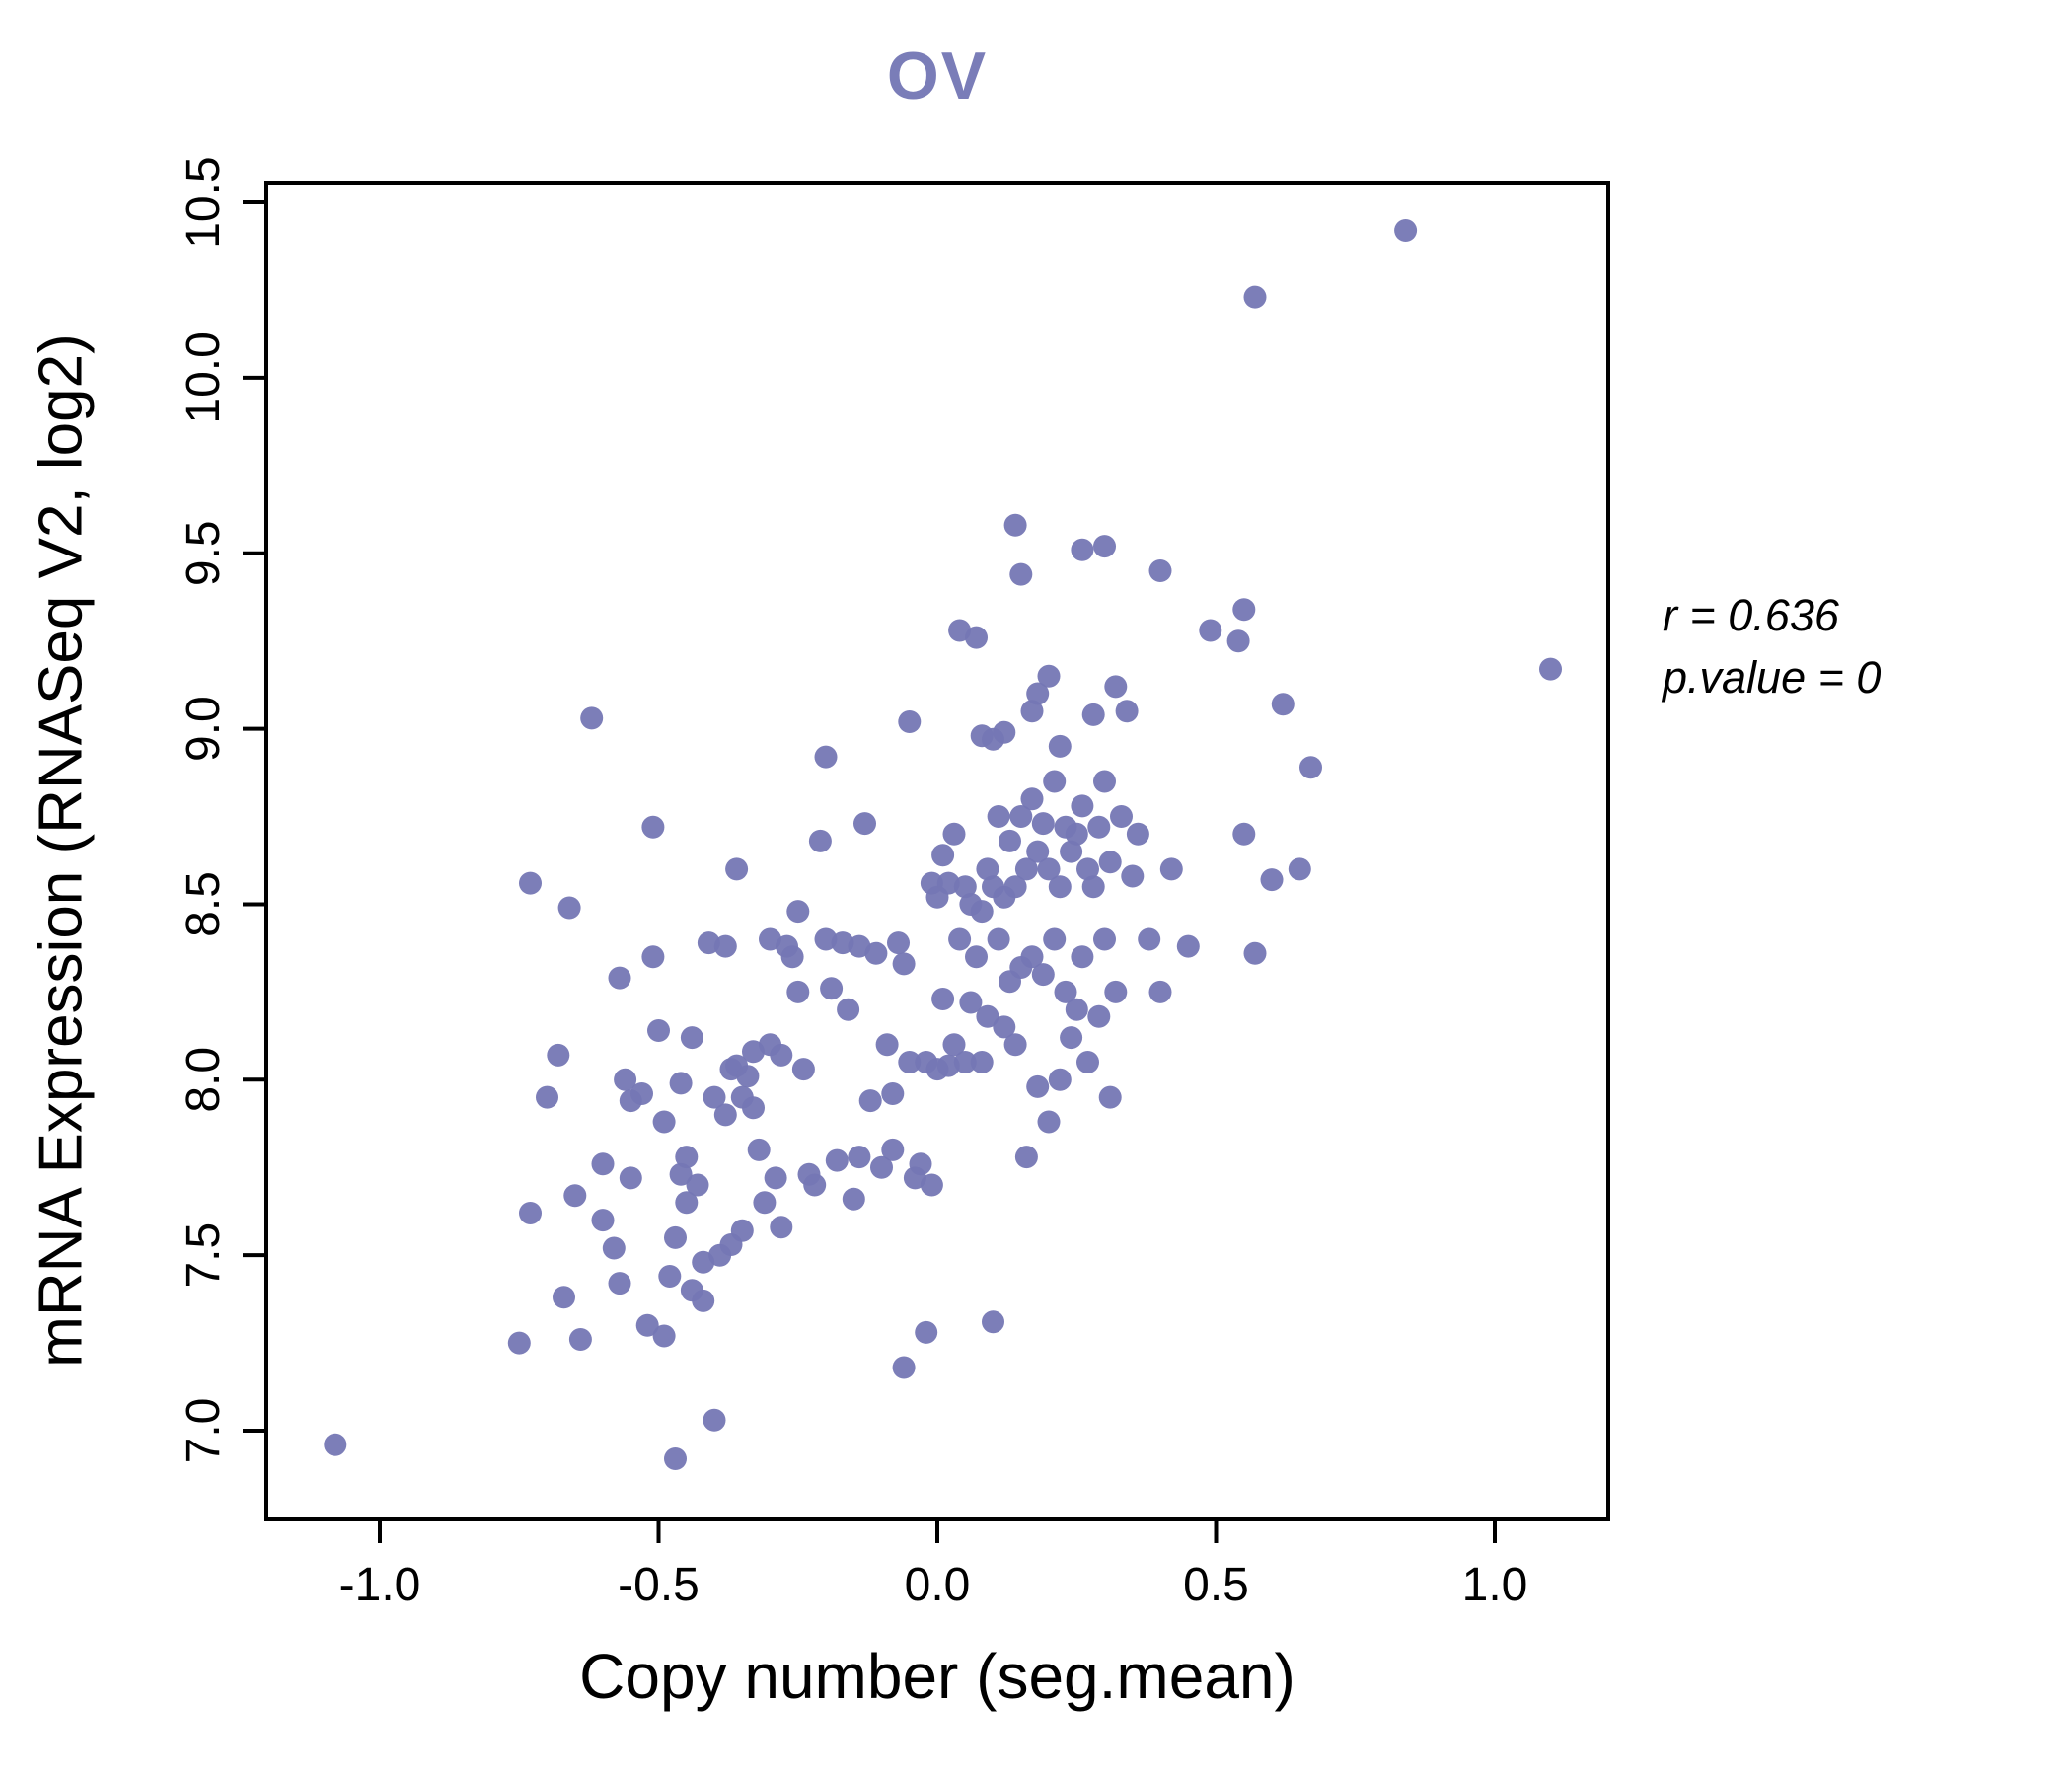 The image size is (2072, 1776). What do you see at coordinates (1216, 1585) in the screenshot?
I see `x-tick-label: 0.5` at bounding box center [1216, 1585].